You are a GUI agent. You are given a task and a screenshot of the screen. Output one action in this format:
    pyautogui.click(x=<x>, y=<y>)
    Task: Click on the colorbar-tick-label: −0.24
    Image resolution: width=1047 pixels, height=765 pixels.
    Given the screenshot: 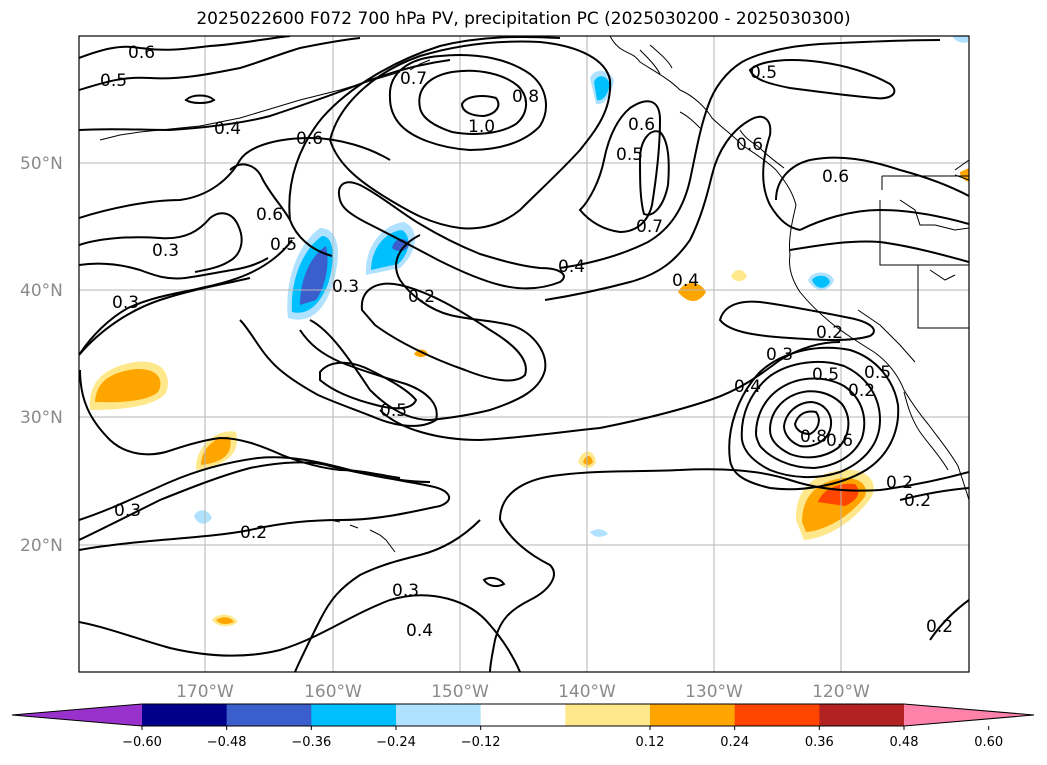 What is the action you would take?
    pyautogui.click(x=396, y=742)
    